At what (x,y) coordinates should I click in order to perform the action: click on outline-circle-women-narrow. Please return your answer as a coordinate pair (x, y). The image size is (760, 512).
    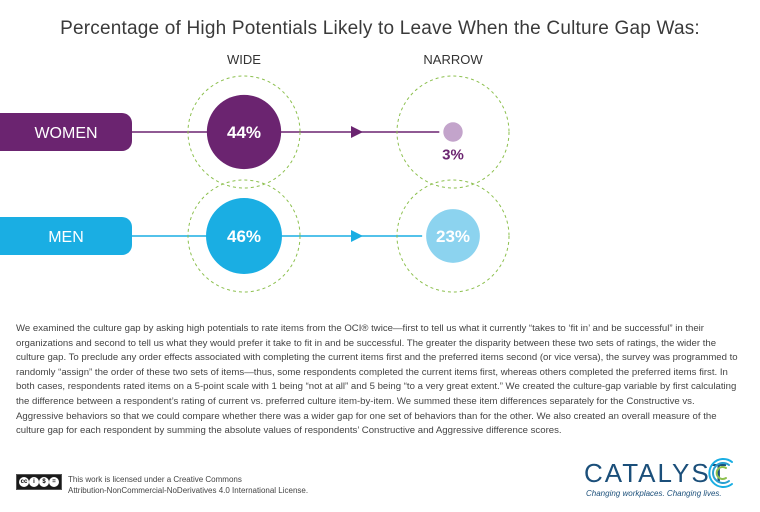
    Looking at the image, I should click on (453, 132).